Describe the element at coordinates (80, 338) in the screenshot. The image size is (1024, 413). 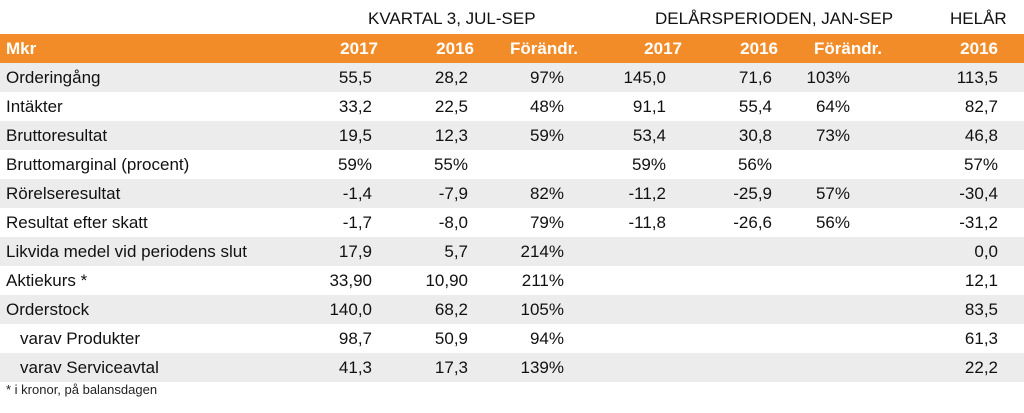
I see `row-label: varav Produkter` at that location.